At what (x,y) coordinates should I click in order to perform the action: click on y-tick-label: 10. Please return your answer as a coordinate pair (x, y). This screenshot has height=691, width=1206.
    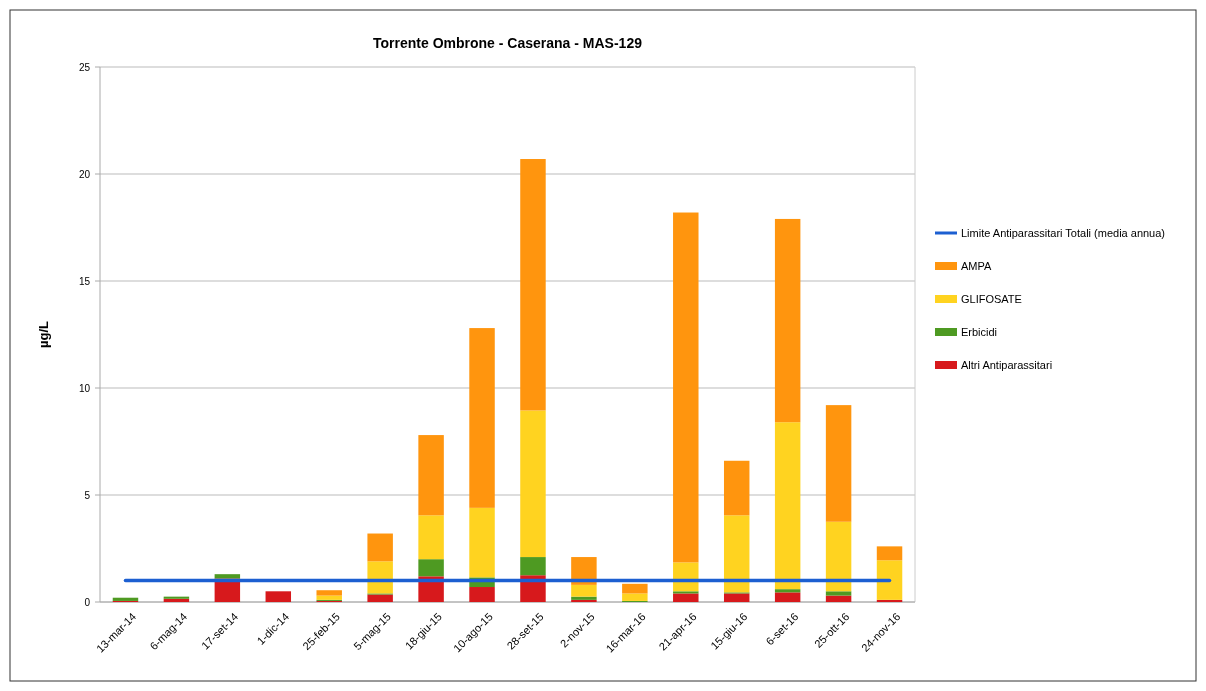
    Looking at the image, I should click on (84, 388).